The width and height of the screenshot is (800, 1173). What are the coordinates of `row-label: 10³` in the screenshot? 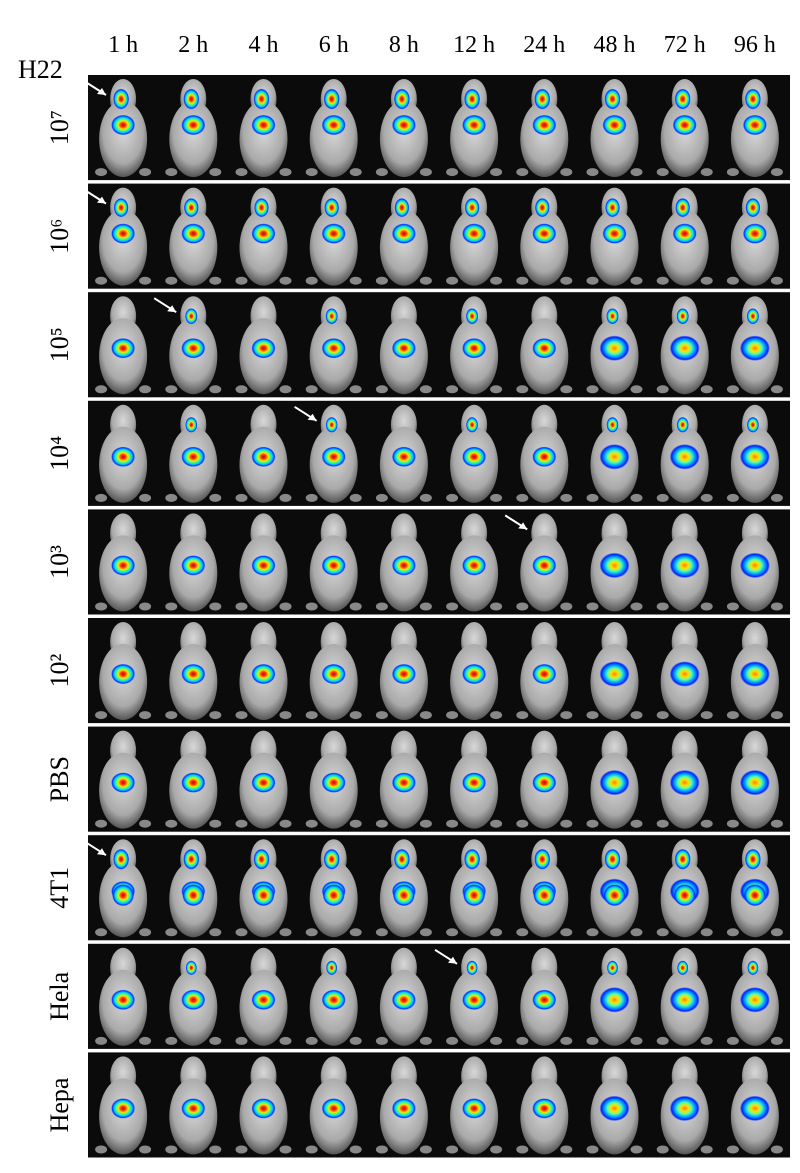 It's located at (59, 562).